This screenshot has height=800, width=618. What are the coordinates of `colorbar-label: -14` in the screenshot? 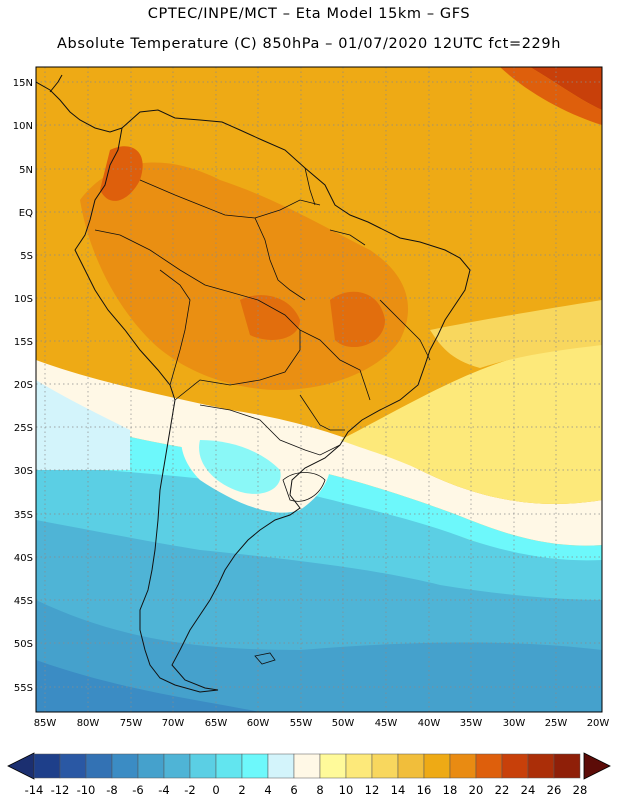 It's located at (34, 790).